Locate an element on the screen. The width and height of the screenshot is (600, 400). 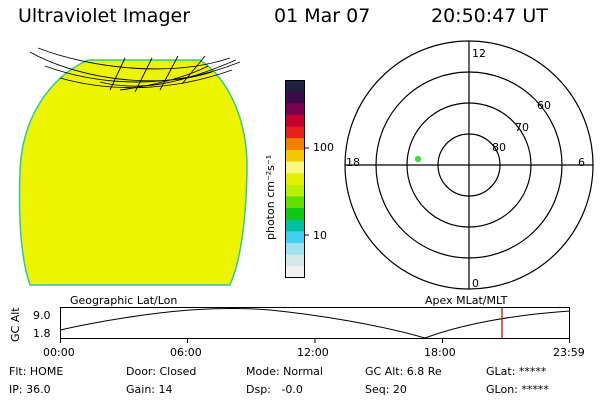
timeline-xtick-4: 23:59 is located at coordinates (569, 352).